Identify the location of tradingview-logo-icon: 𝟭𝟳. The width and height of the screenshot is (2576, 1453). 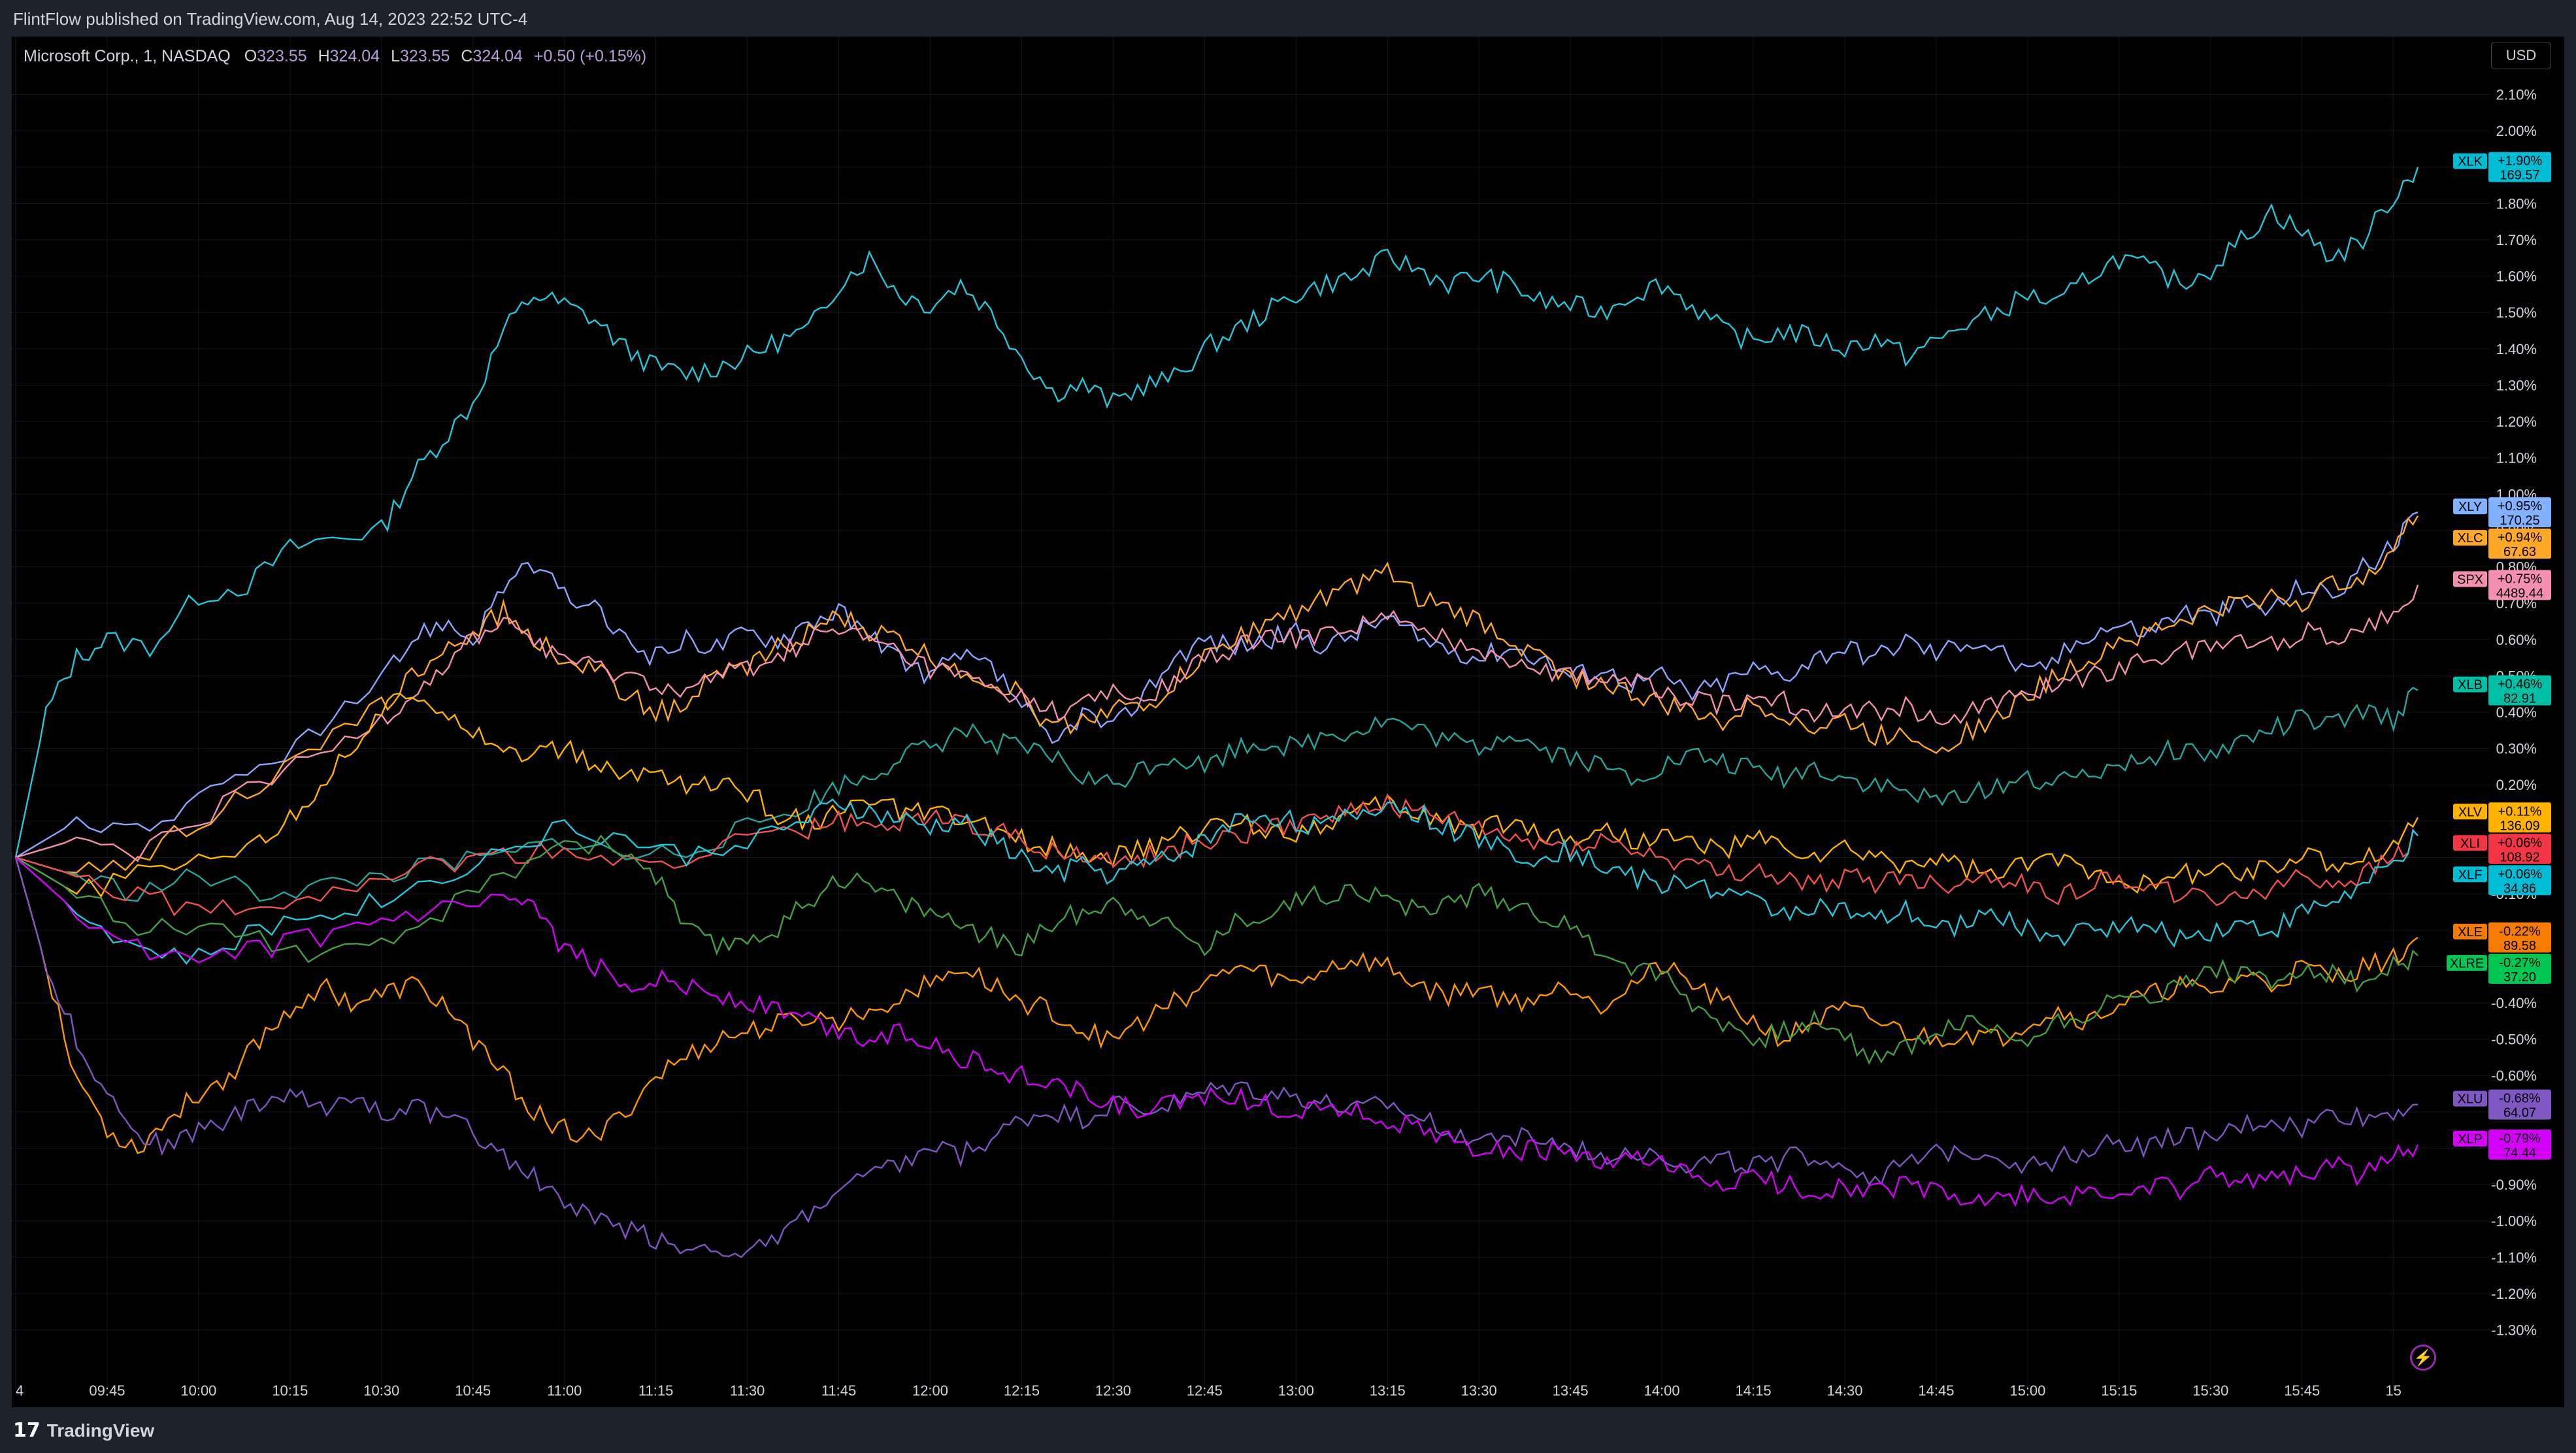
(27, 1430).